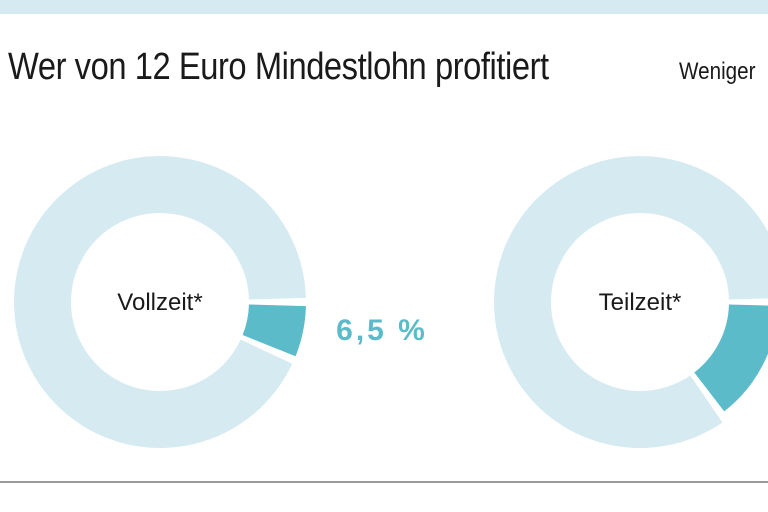  Describe the element at coordinates (382, 330) in the screenshot. I see `donut-vollzeit-value: 6,5 %` at that location.